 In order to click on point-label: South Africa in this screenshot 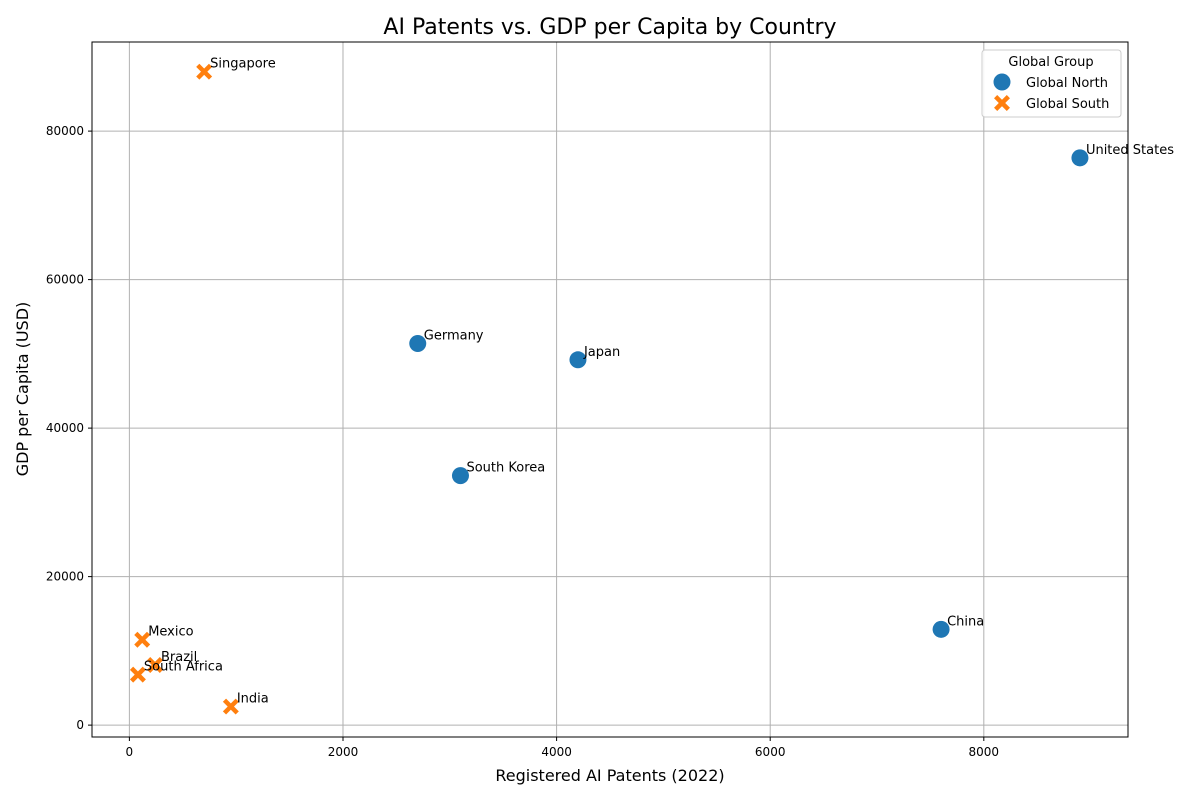, I will do `click(183, 667)`.